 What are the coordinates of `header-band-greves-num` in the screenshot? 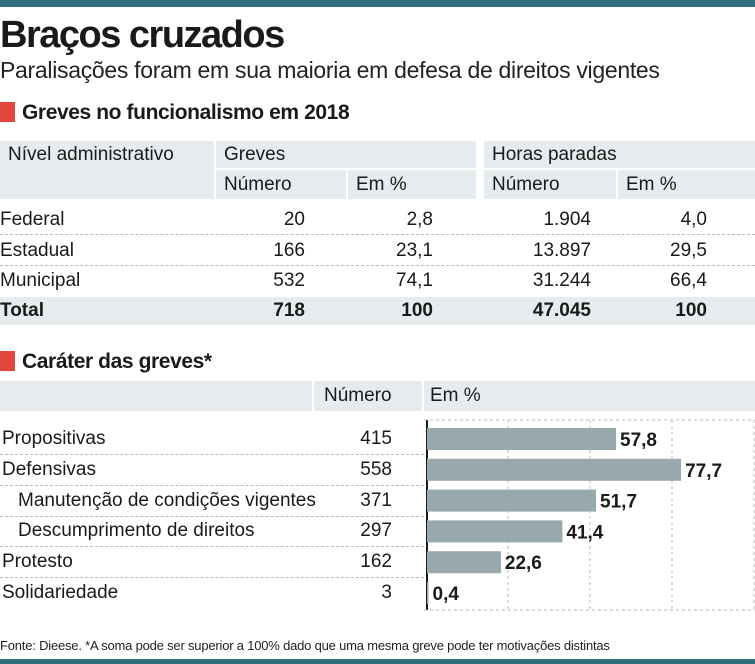 It's located at (281, 184).